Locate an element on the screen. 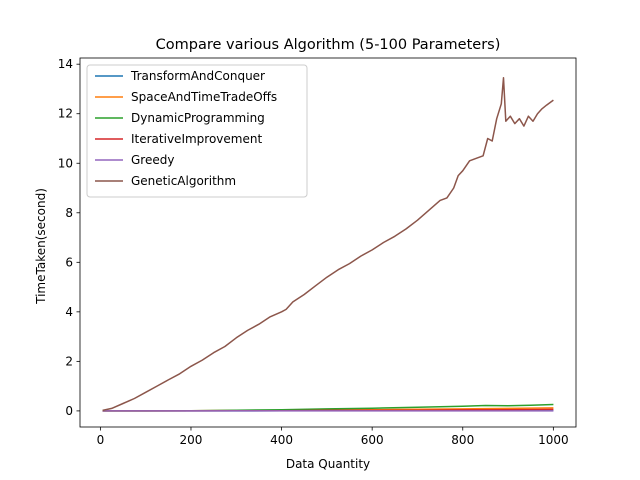 This screenshot has width=640, height=480. legend-entry: TransformAndConquer is located at coordinates (197, 76).